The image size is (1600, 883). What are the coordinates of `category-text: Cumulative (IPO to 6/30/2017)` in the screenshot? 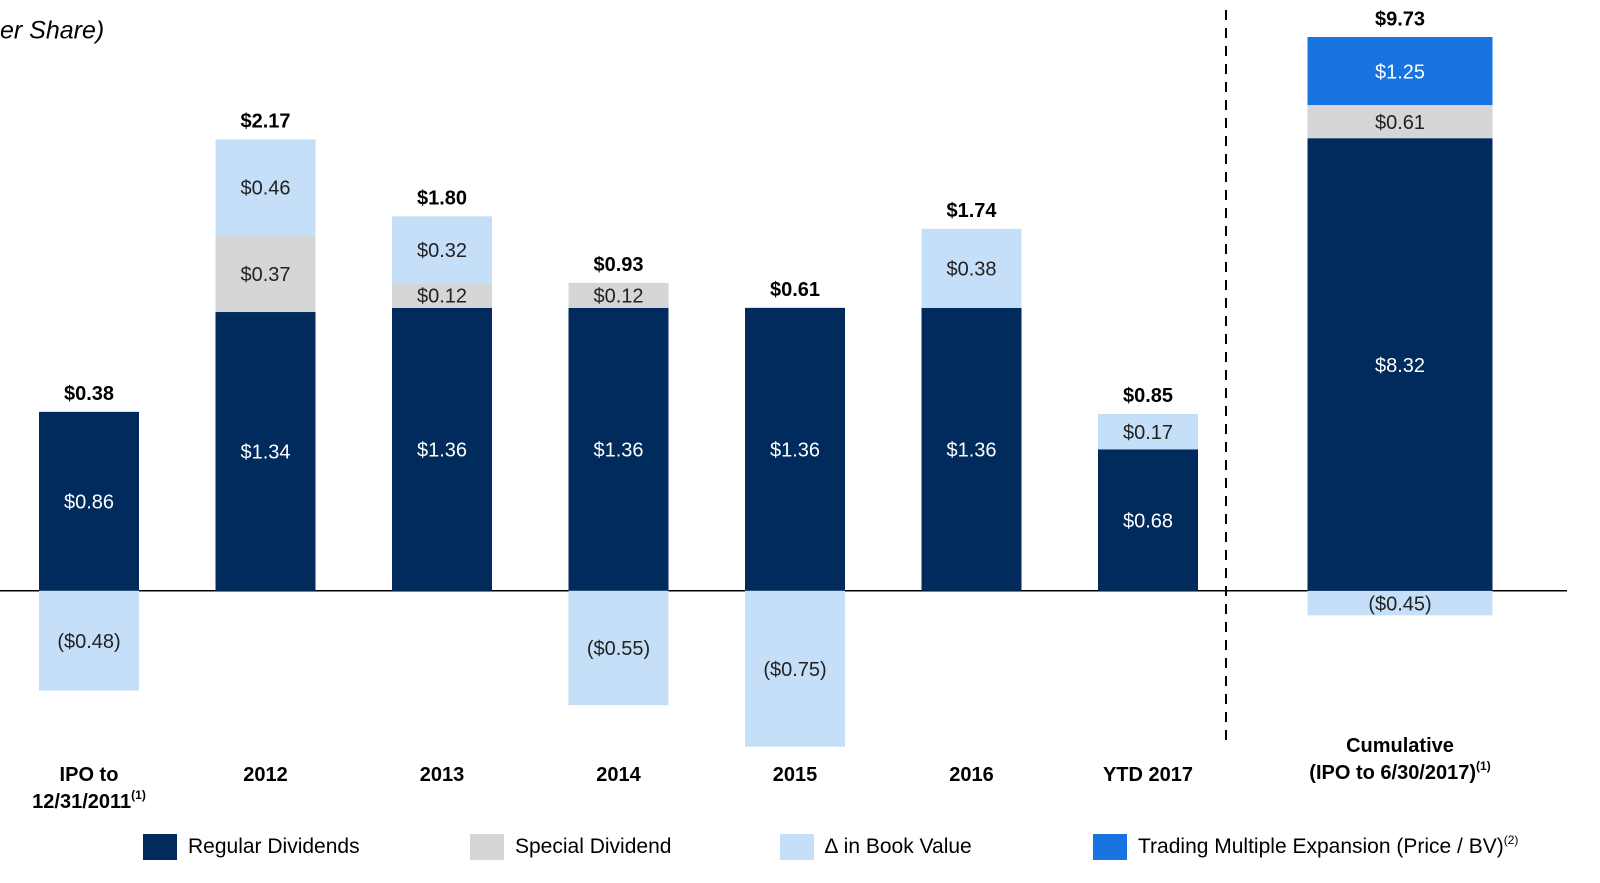 It's located at (1393, 759).